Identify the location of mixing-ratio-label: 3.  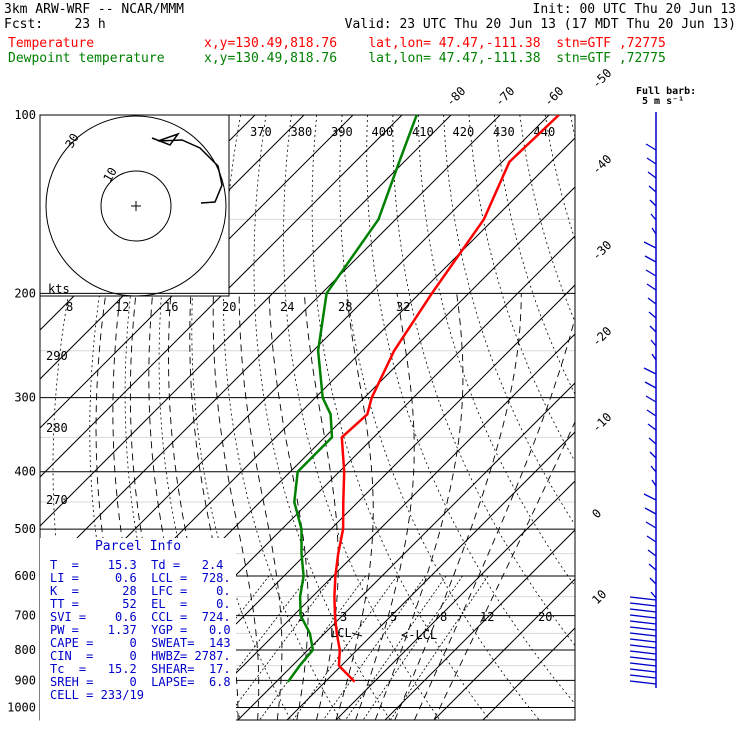
(343, 617).